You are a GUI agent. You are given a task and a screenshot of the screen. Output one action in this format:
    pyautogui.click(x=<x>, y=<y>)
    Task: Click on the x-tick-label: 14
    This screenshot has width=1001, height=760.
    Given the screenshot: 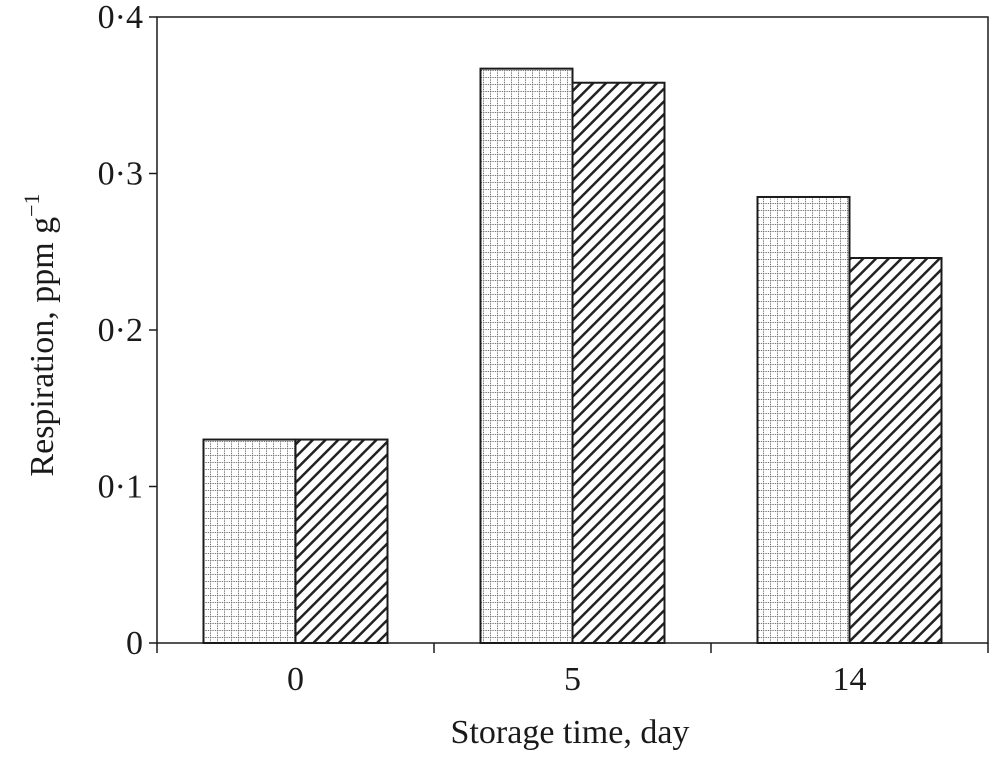 What is the action you would take?
    pyautogui.click(x=850, y=679)
    